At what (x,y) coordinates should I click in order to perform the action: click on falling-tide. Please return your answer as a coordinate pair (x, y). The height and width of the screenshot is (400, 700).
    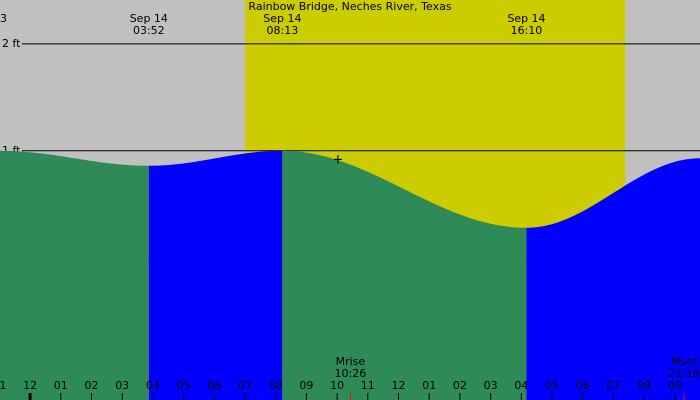
    Looking at the image, I should click on (74, 275).